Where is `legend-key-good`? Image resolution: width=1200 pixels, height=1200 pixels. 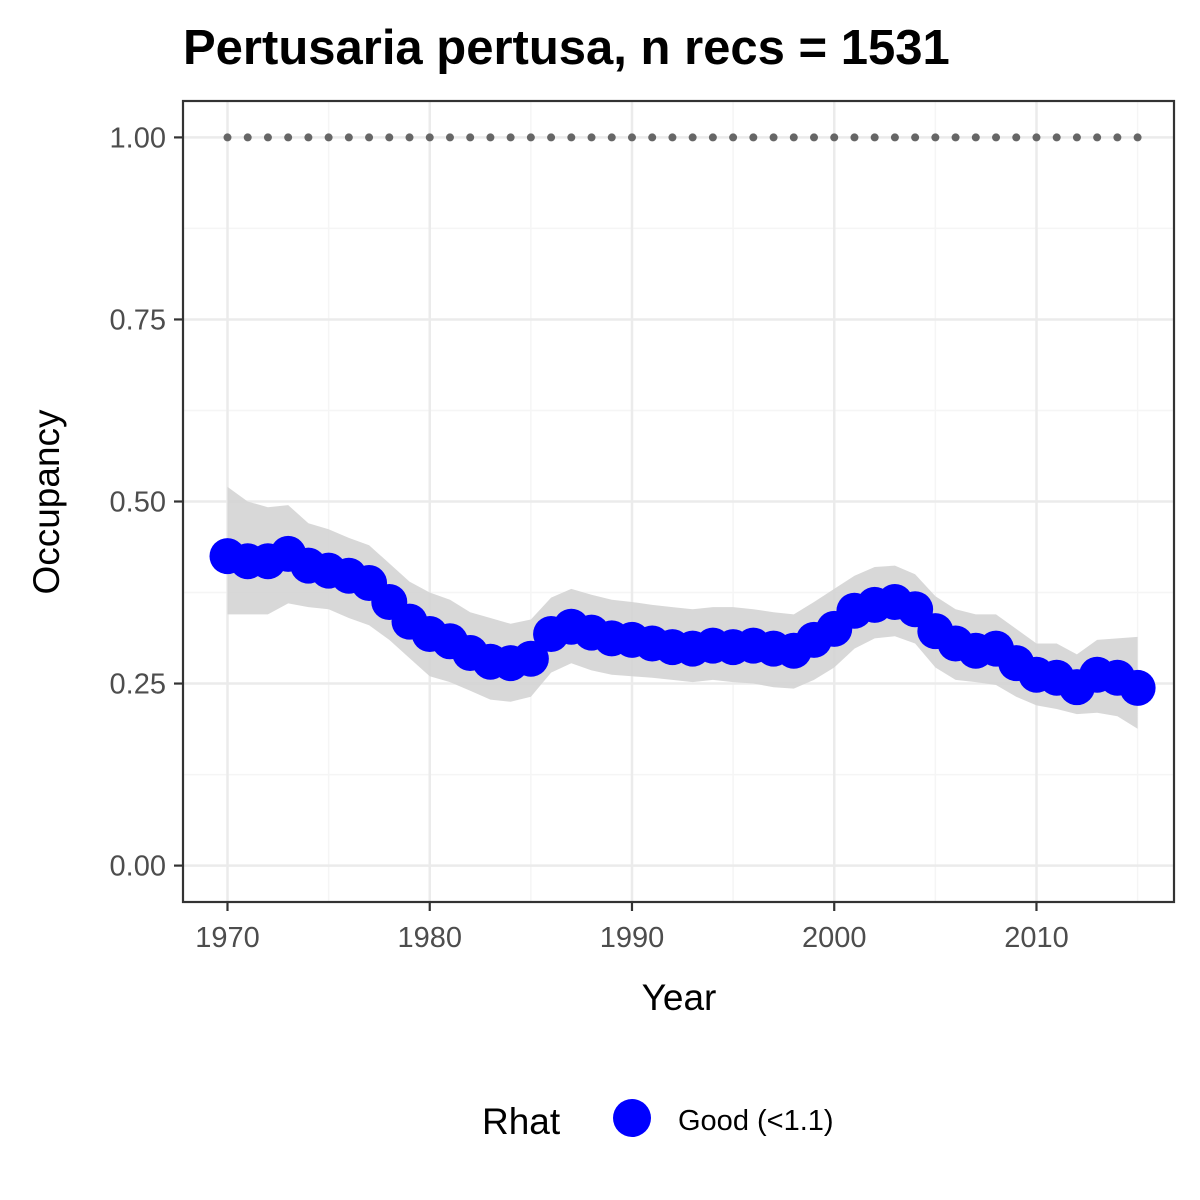 legend-key-good is located at coordinates (632, 1118).